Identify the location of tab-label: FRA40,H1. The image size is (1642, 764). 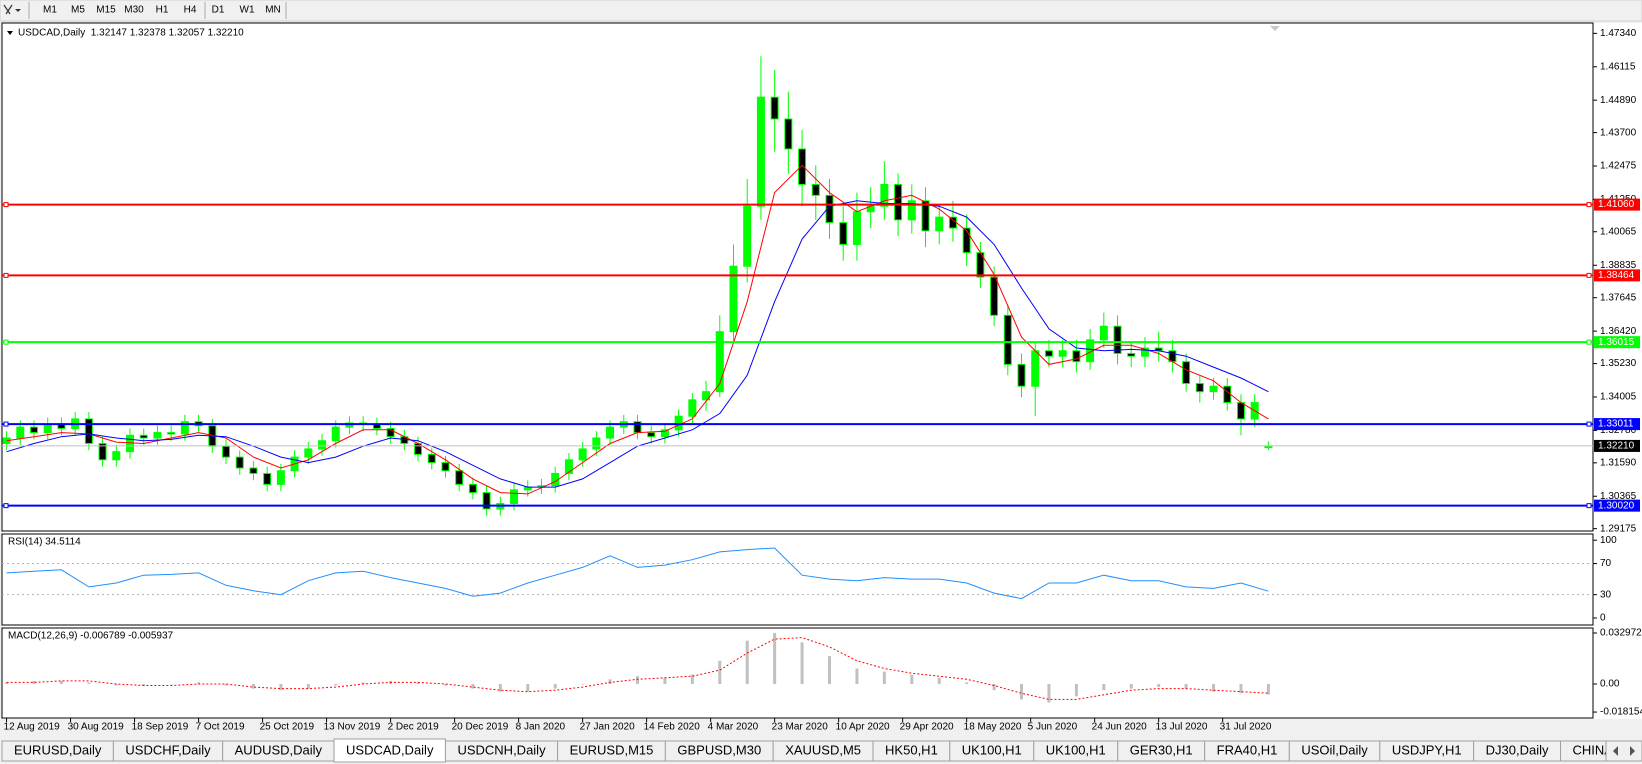
(1247, 749).